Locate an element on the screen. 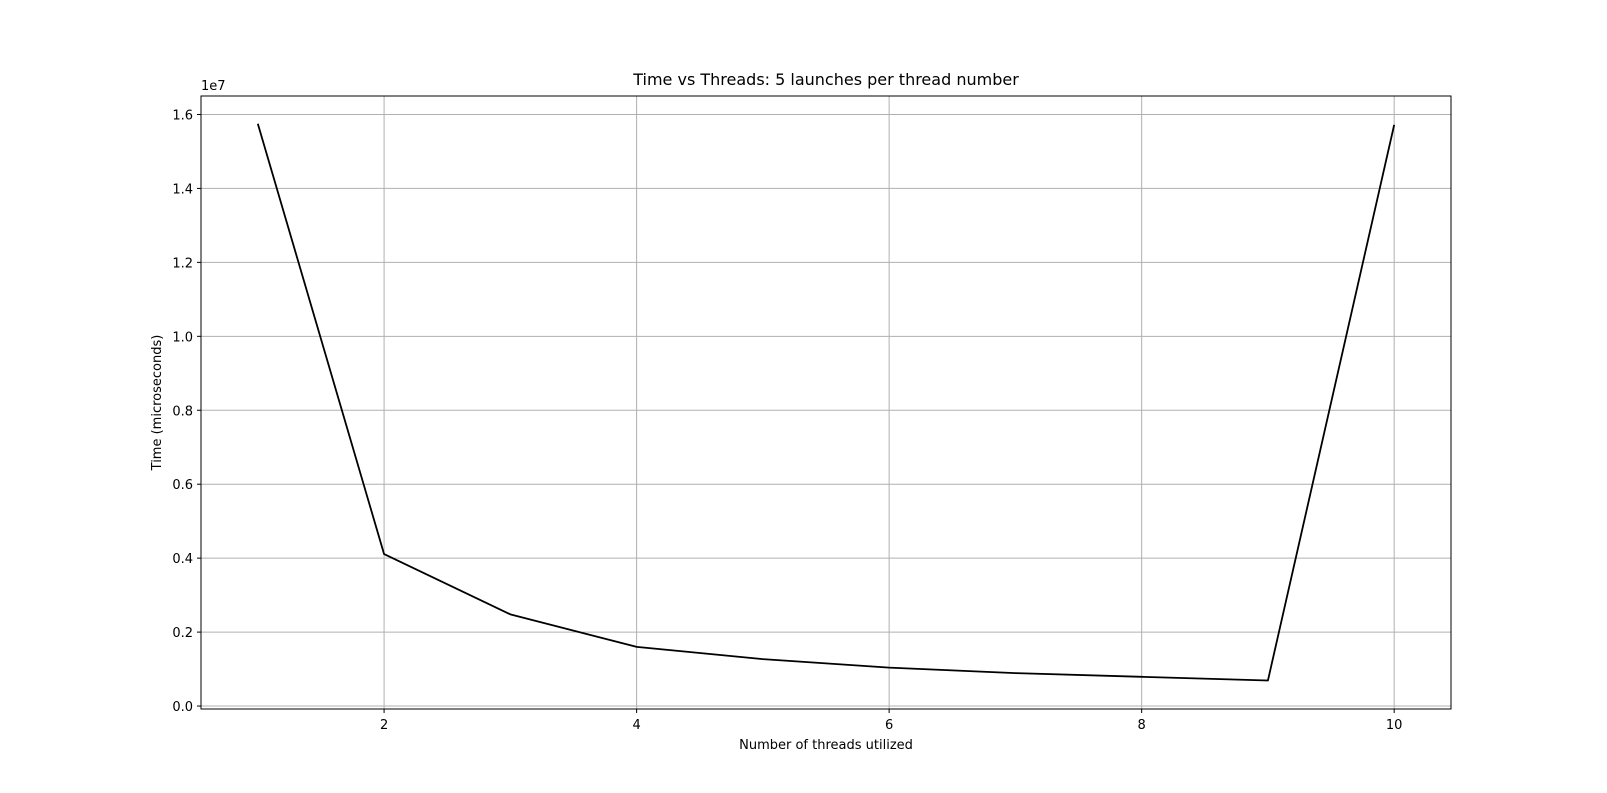 The width and height of the screenshot is (1607, 793). y-axis-offset-label: 1e7 is located at coordinates (213, 86).